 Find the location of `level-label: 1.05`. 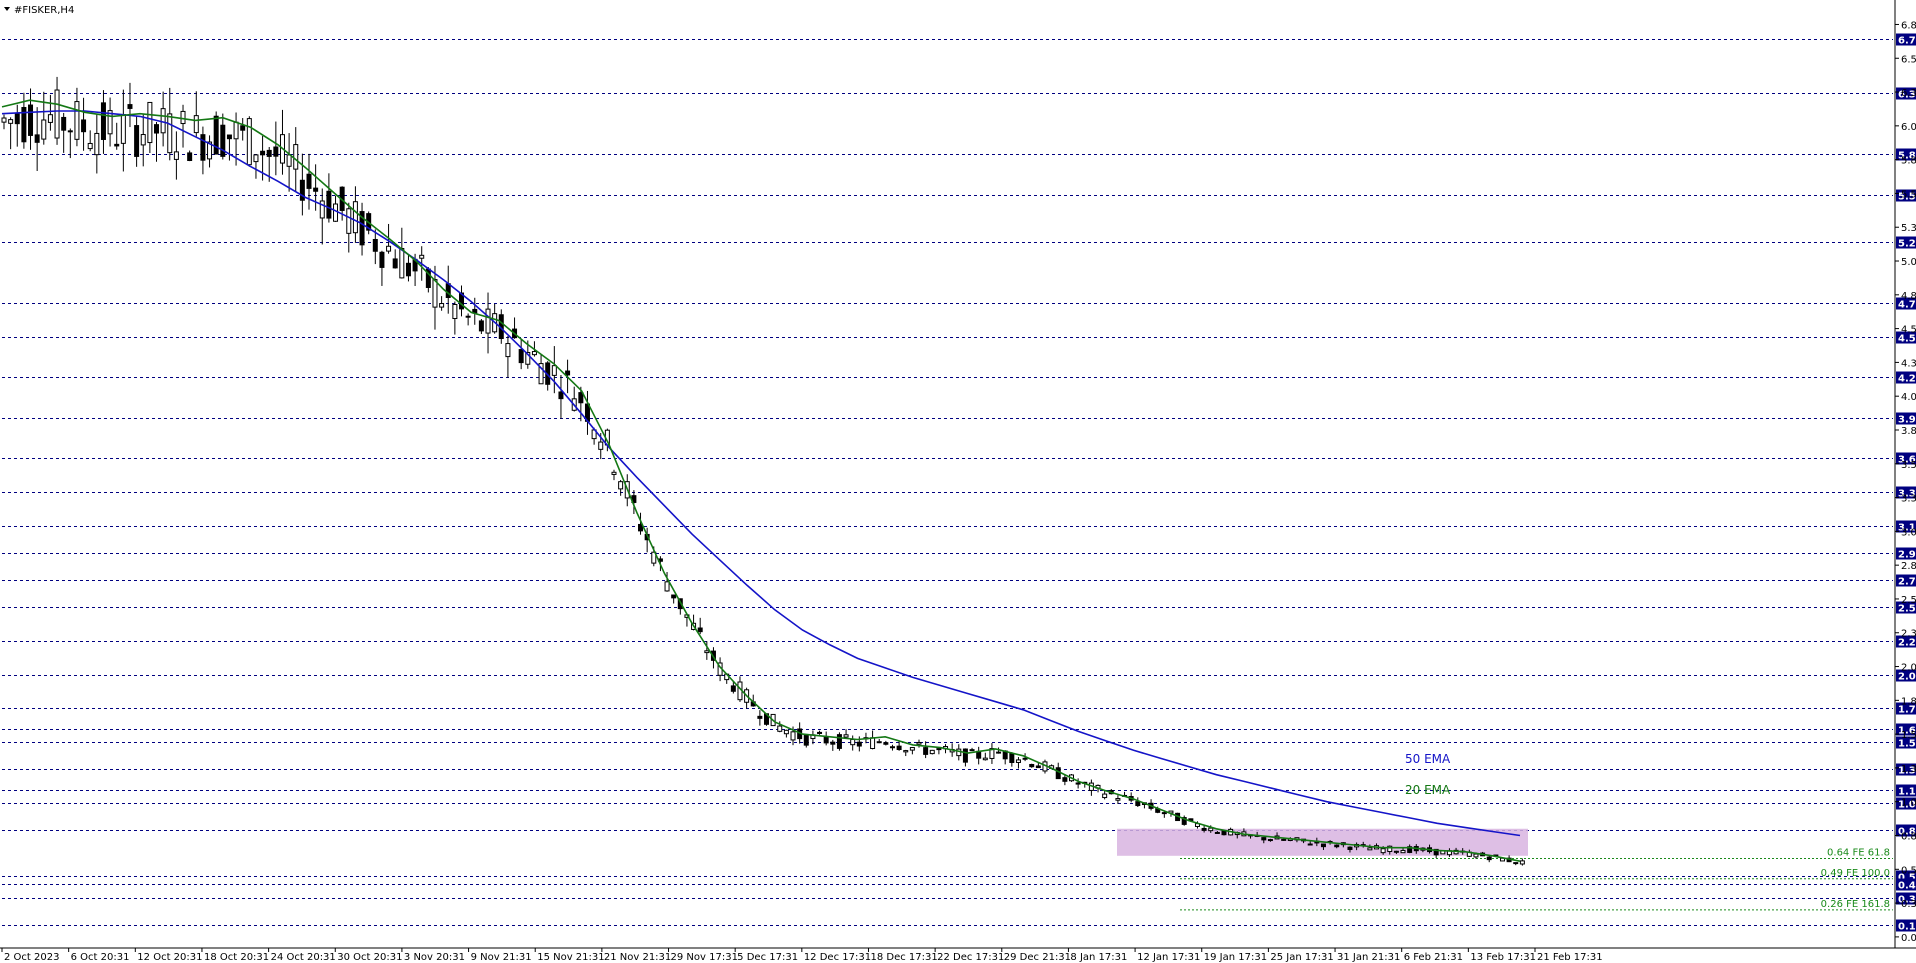

level-label: 1.05 is located at coordinates (1907, 805).